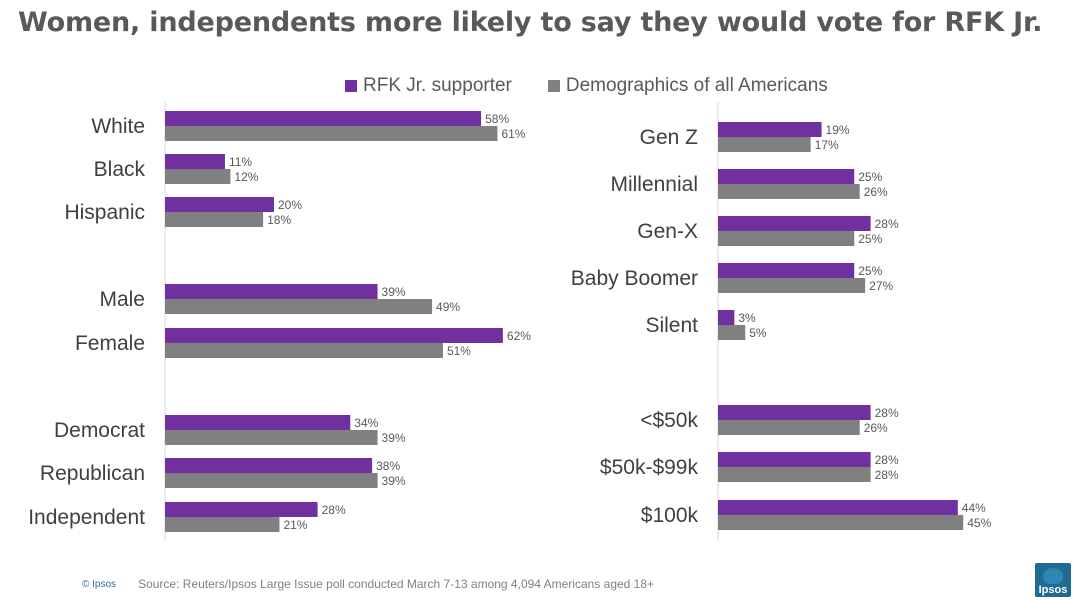 The height and width of the screenshot is (601, 1080). I want to click on category-label: Democrat, so click(99, 430).